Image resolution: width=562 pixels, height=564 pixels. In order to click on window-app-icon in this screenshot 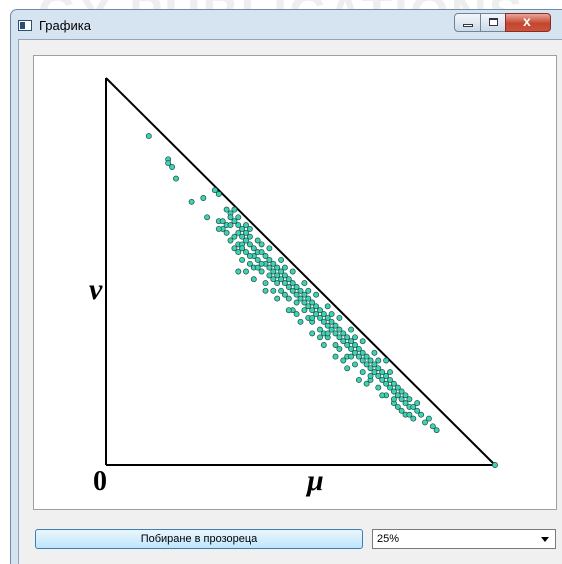, I will do `click(25, 25)`.